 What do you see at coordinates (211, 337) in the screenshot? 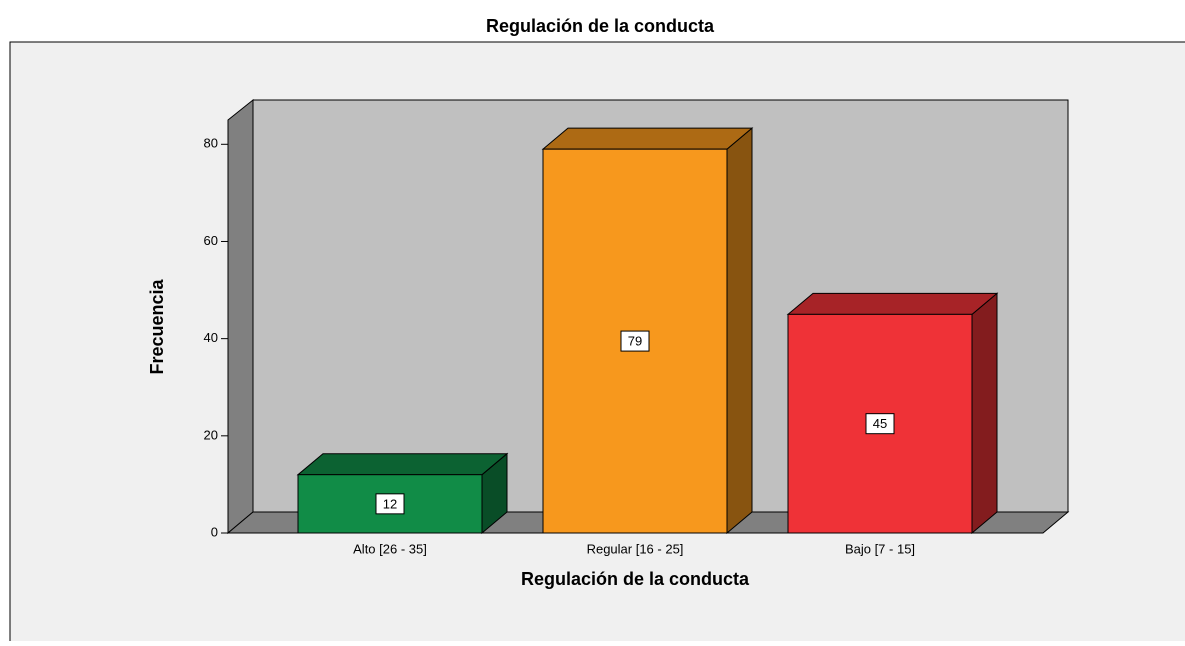
I see `y-tick-label: 40` at bounding box center [211, 337].